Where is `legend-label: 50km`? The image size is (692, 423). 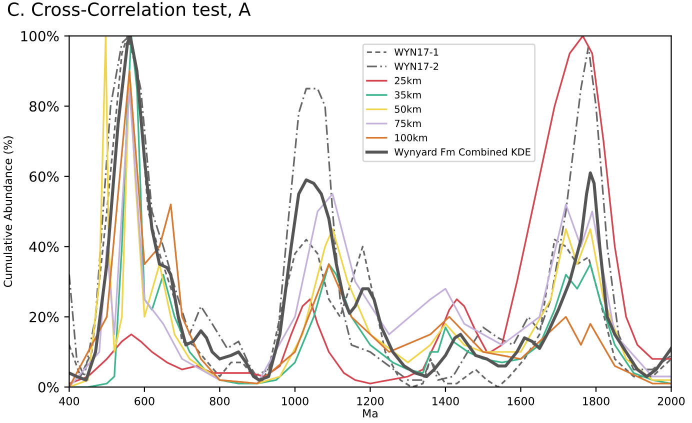 legend-label: 50km is located at coordinates (407, 109).